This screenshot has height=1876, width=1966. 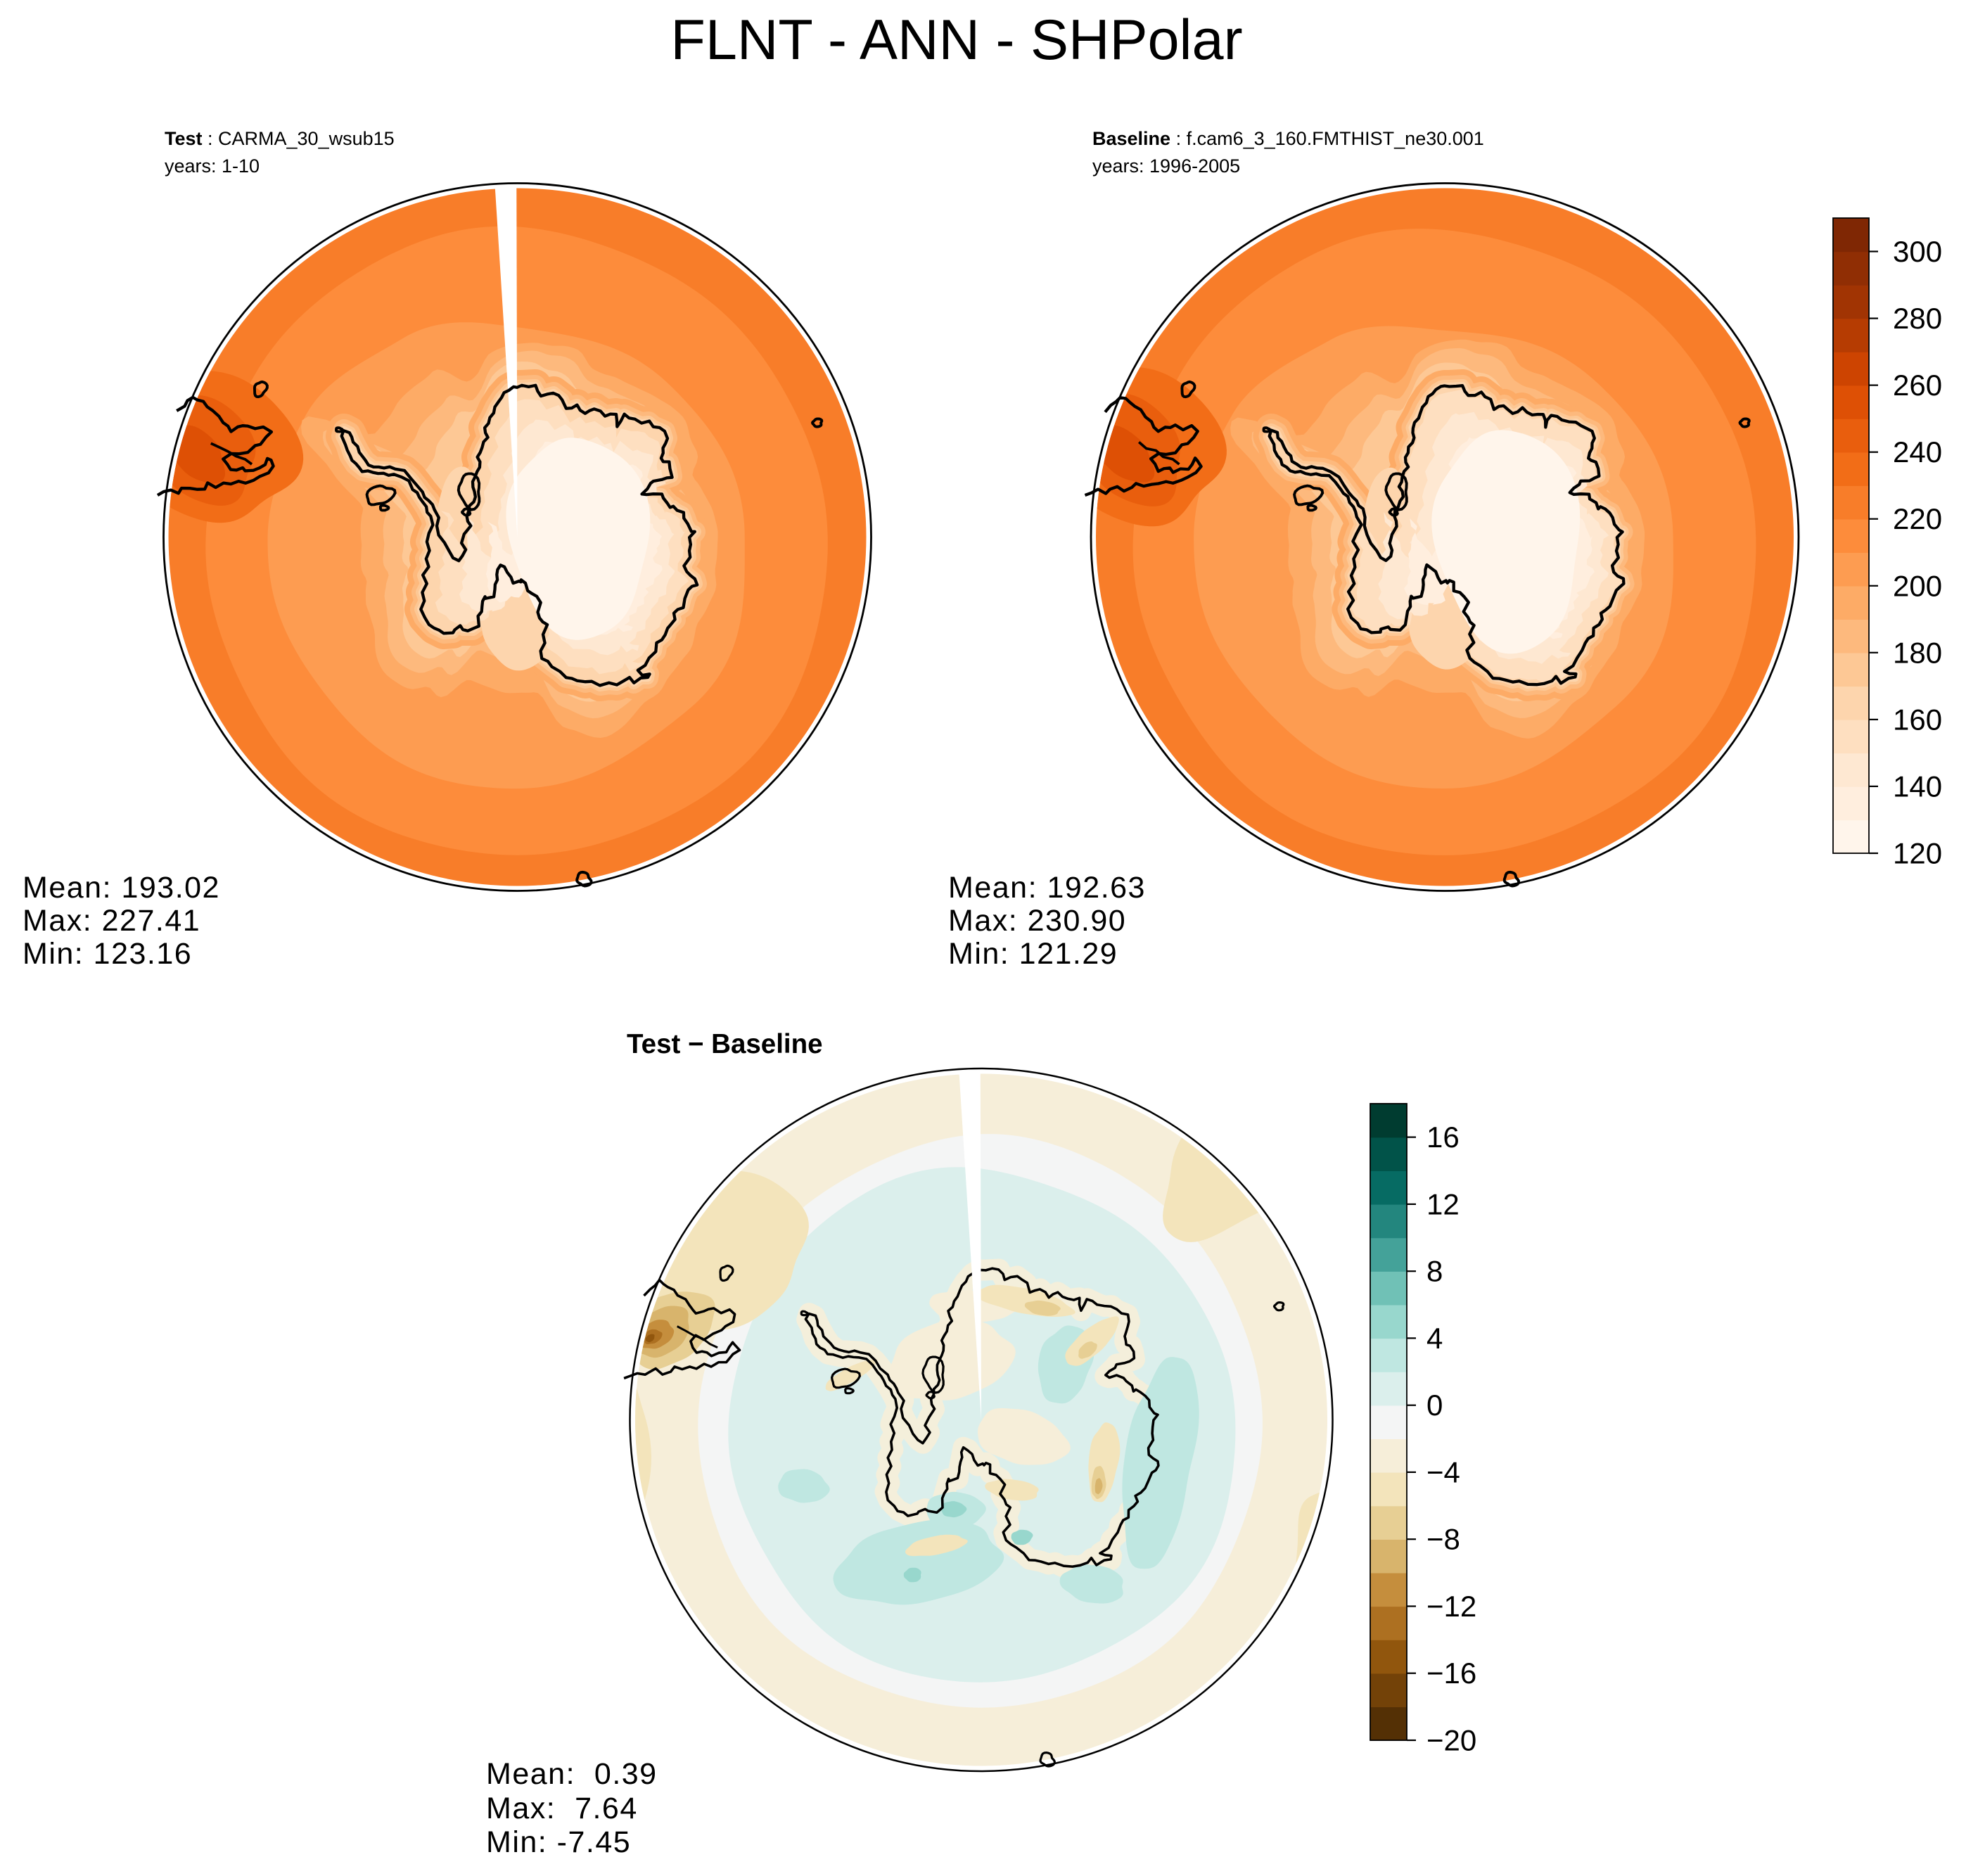 What do you see at coordinates (1443, 1203) in the screenshot?
I see `svg-text: 12` at bounding box center [1443, 1203].